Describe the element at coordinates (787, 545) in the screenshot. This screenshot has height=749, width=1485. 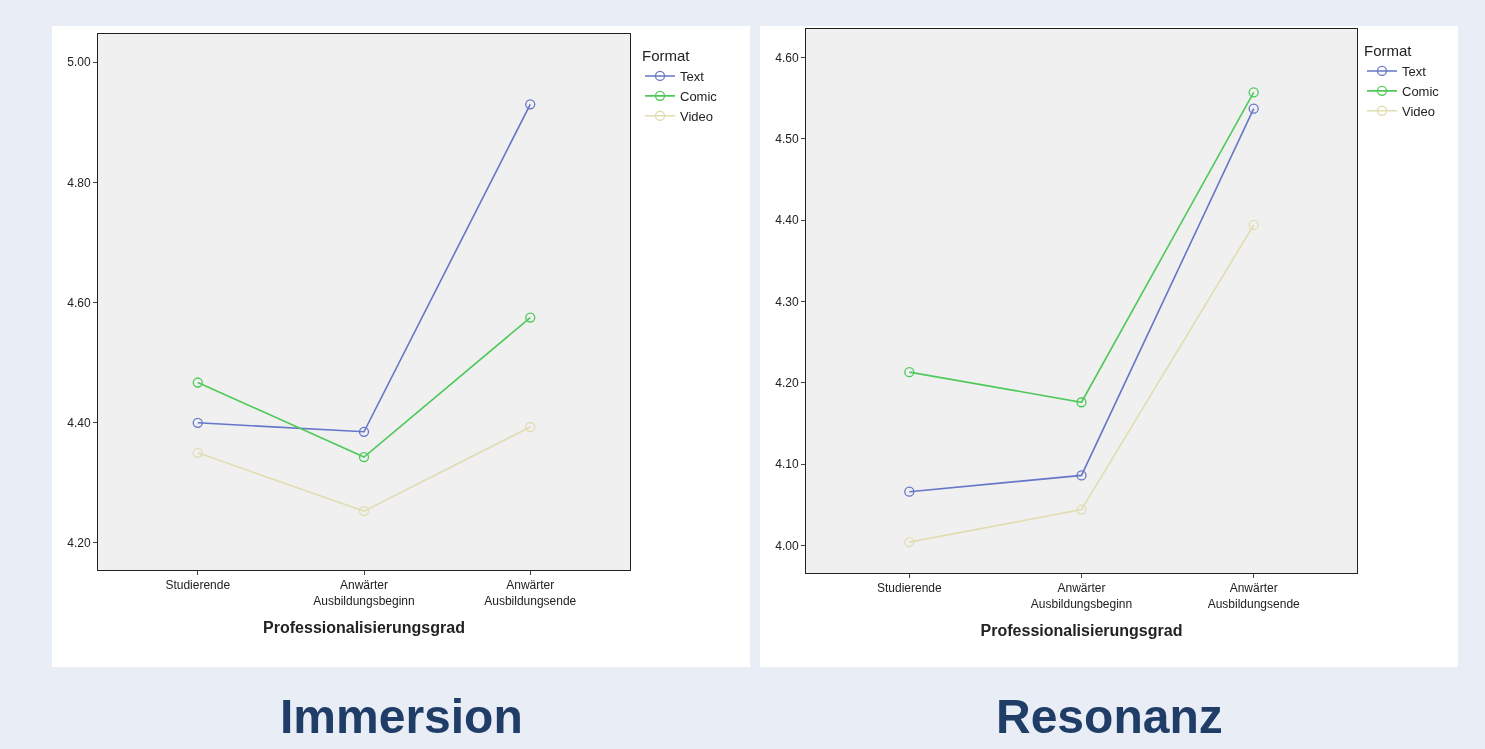
I see `y-tick-label: 4.00` at that location.